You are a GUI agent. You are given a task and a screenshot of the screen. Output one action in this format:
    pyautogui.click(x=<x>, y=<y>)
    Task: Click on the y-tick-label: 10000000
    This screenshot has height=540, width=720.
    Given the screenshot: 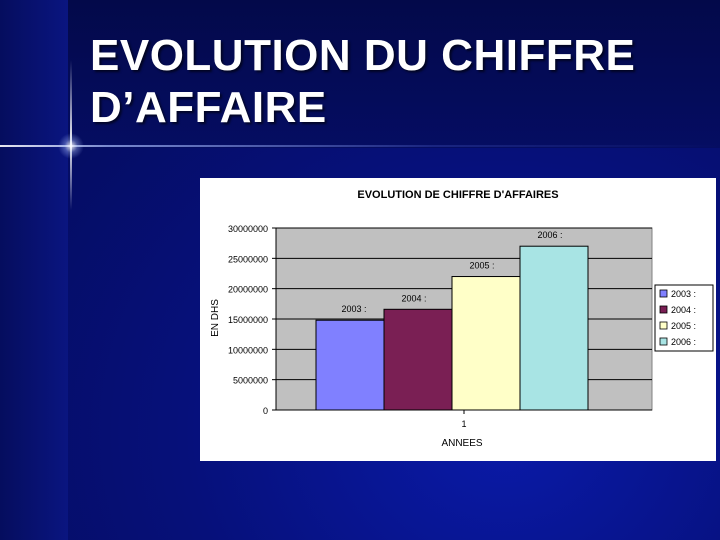 What is the action you would take?
    pyautogui.click(x=248, y=350)
    